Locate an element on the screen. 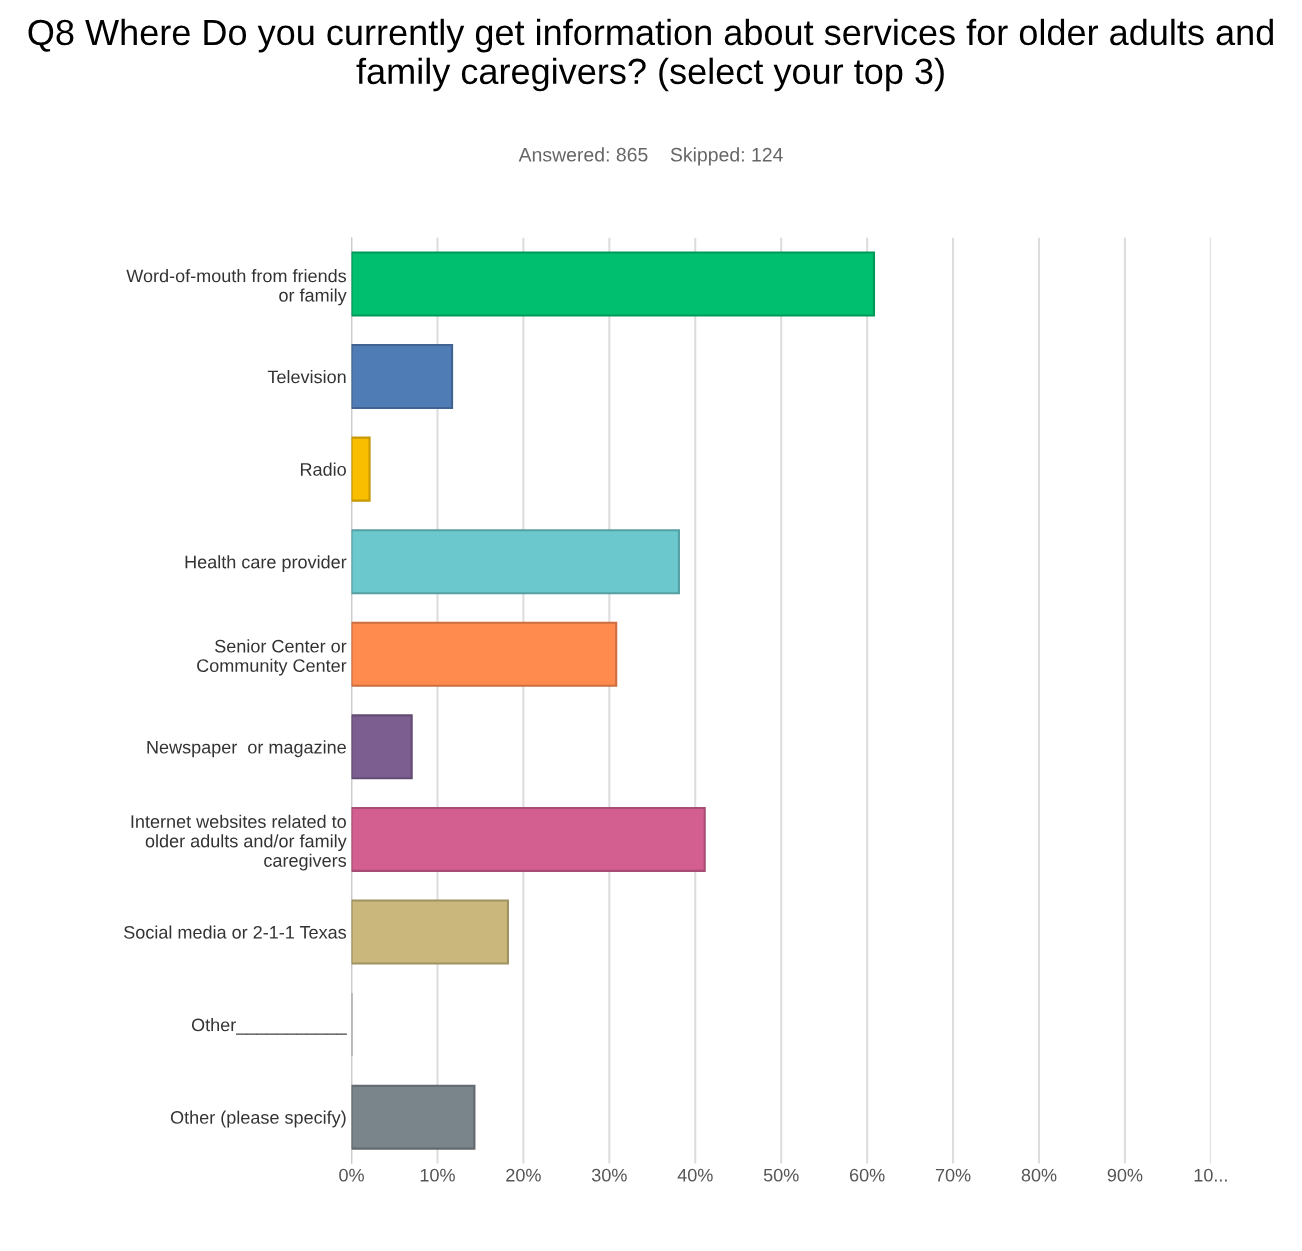 Image resolution: width=1302 pixels, height=1251 pixels. x-tick-label: 20% is located at coordinates (523, 1175).